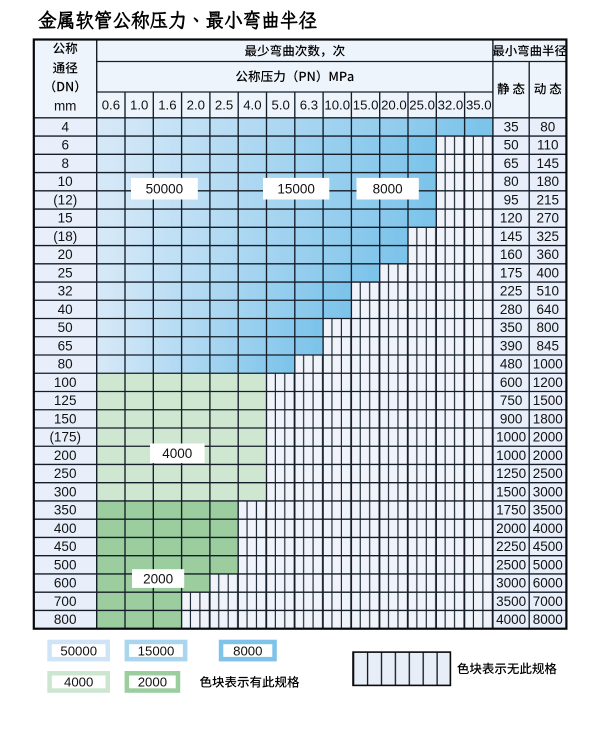 The width and height of the screenshot is (600, 743). I want to click on svg-text: 2.0, so click(196, 105).